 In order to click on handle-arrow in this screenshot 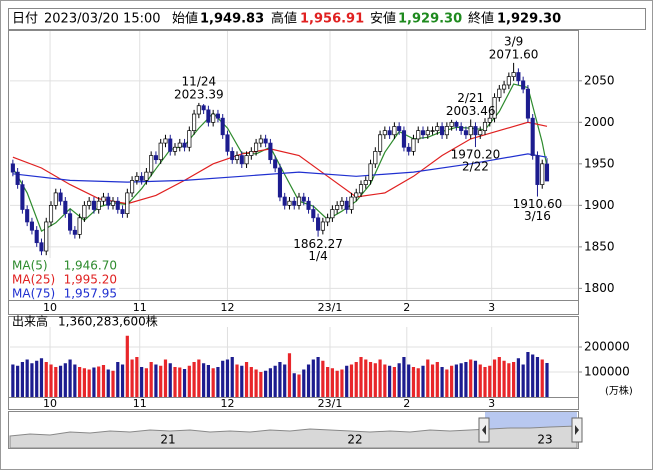, I will do `click(484, 430)`.